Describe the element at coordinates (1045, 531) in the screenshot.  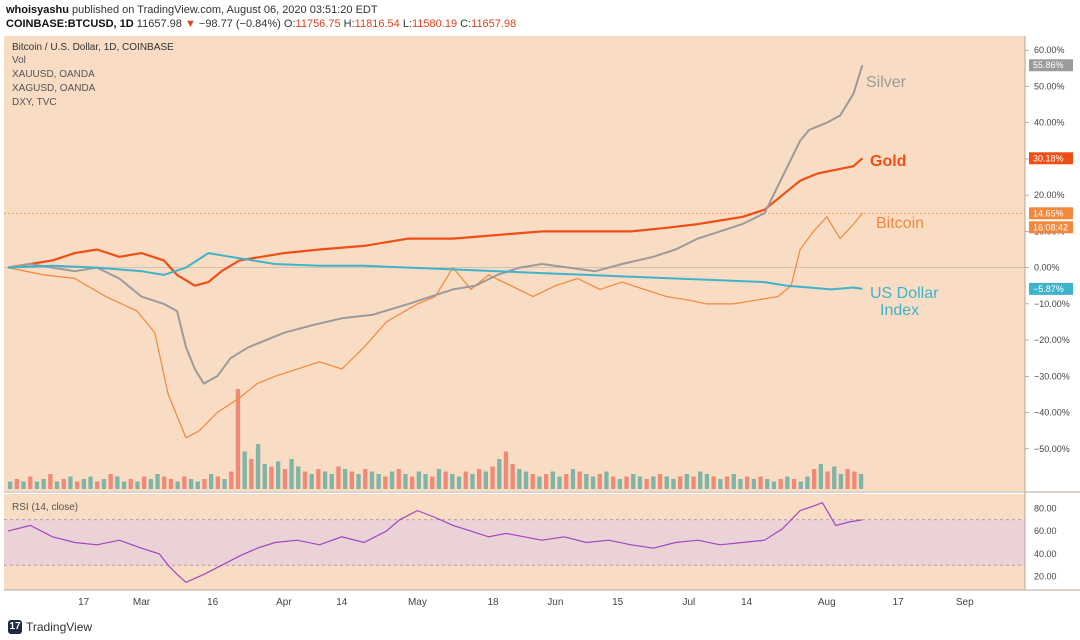
I see `rsi-tick-label: 60.00` at that location.